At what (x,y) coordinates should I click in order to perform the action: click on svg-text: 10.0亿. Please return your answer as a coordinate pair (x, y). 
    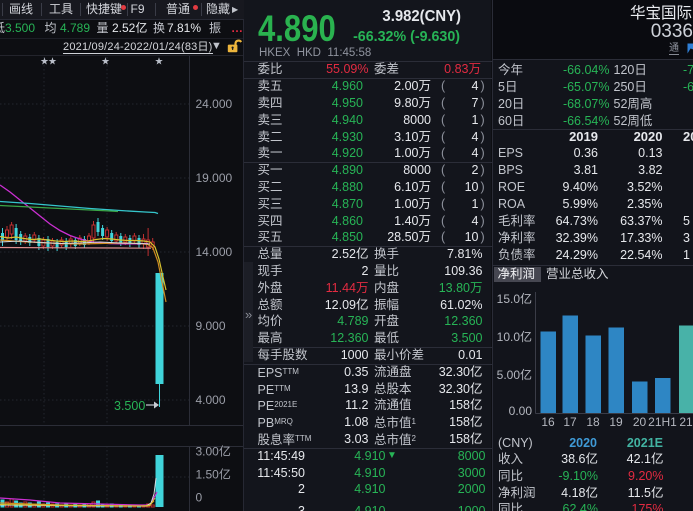
    Looking at the image, I should click on (514, 336).